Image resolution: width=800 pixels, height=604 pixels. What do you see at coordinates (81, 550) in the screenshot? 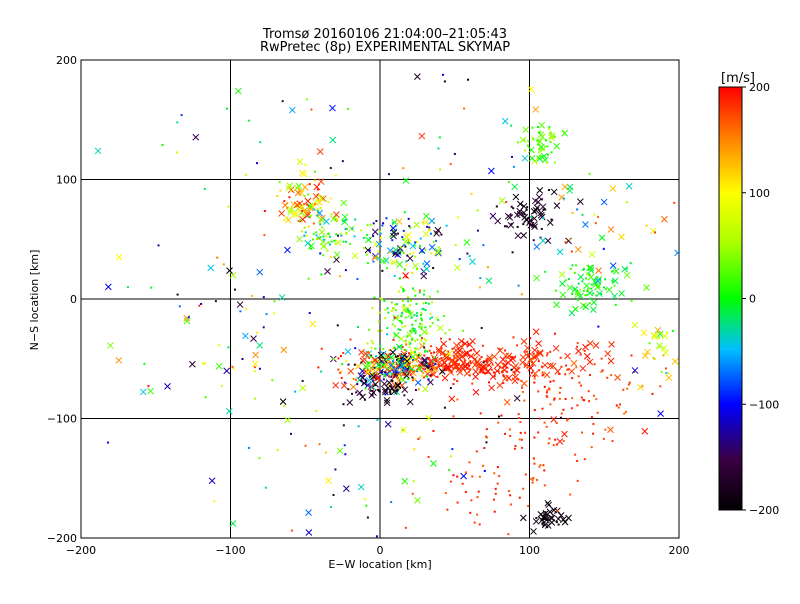
I see `x-tick-label: −200` at bounding box center [81, 550].